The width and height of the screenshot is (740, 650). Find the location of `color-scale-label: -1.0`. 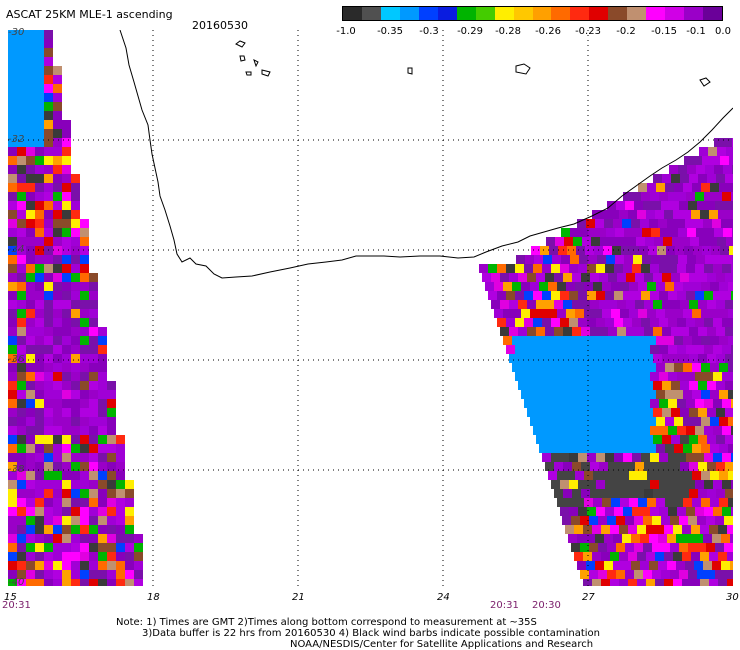

color-scale-label: -1.0 is located at coordinates (346, 31).